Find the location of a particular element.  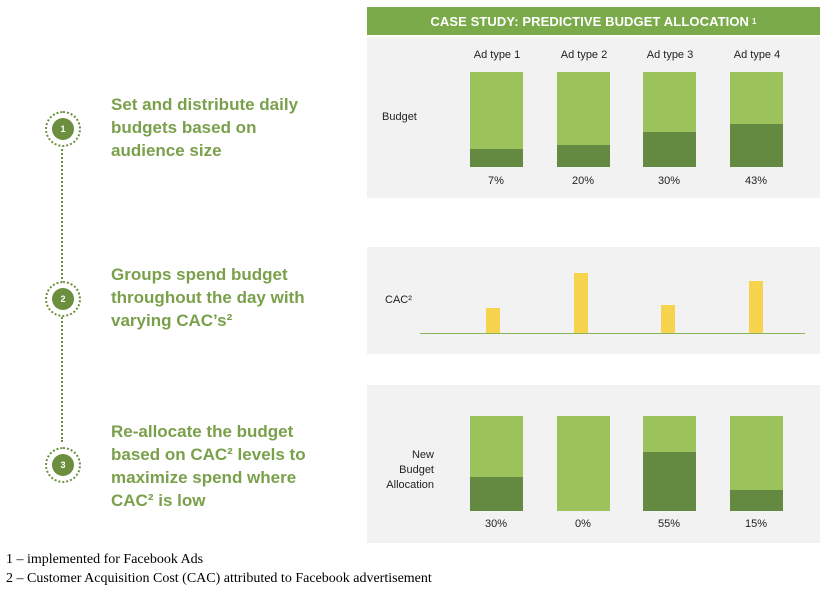

new-allocation-percent-ad-type-1: 30% is located at coordinates (496, 524).